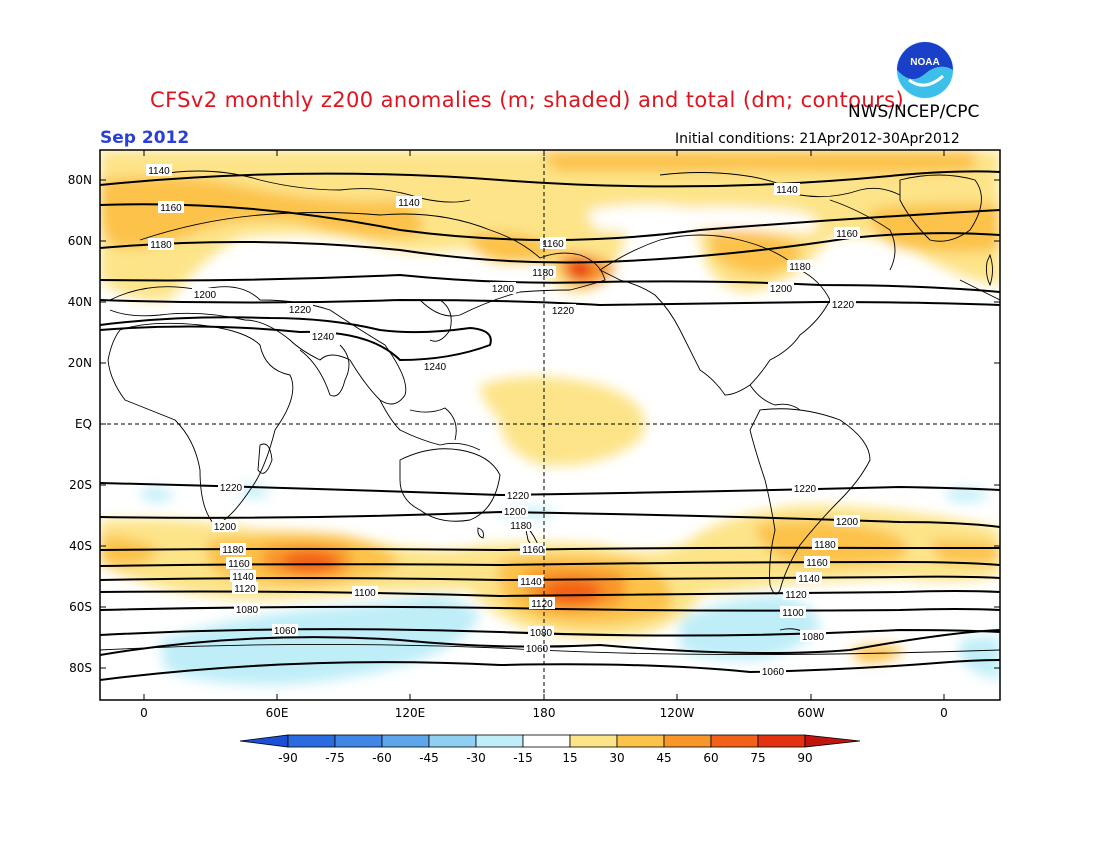  Describe the element at coordinates (758, 758) in the screenshot. I see `colorbar-tick: 75` at that location.